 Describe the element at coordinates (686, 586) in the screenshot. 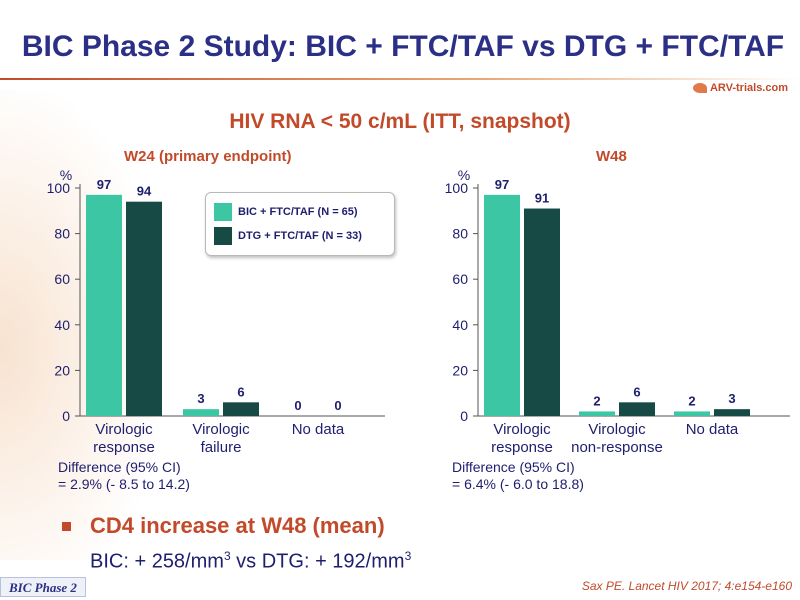

I see `citation: Sax PE. Lancet HIV 2017; 4:e154-e160` at that location.